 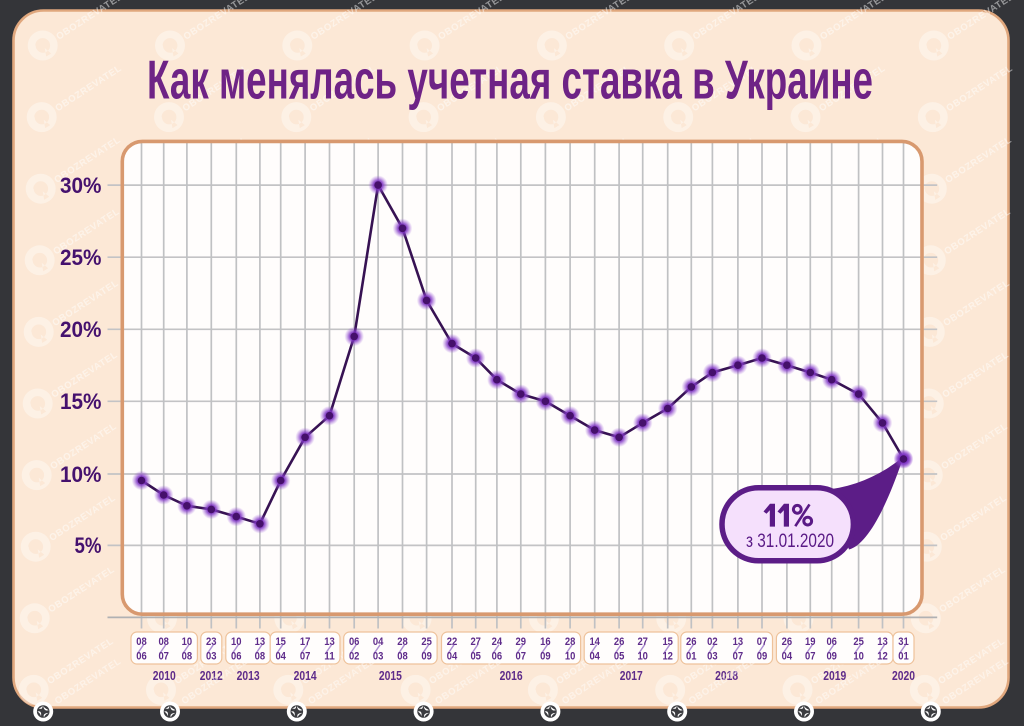 What do you see at coordinates (81, 257) in the screenshot?
I see `svg-text: 25%` at bounding box center [81, 257].